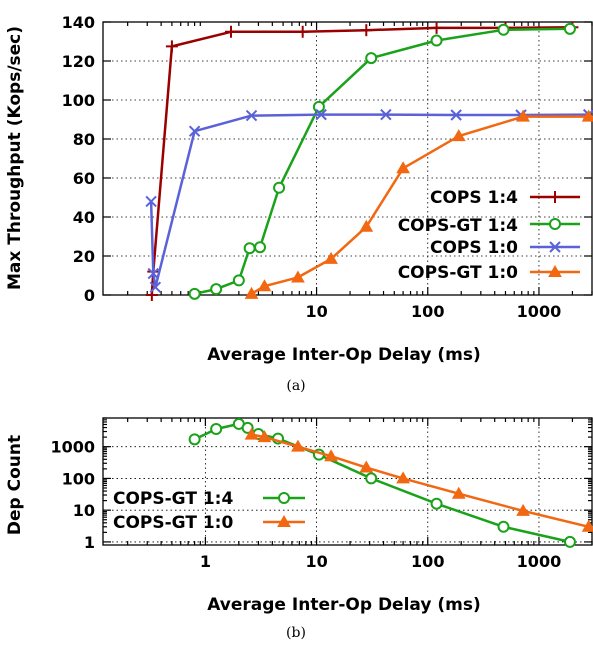 The width and height of the screenshot is (593, 652). What do you see at coordinates (344, 355) in the screenshot?
I see `throughput-x-axis-label: Average Inter-Op Delay (ms)` at bounding box center [344, 355].